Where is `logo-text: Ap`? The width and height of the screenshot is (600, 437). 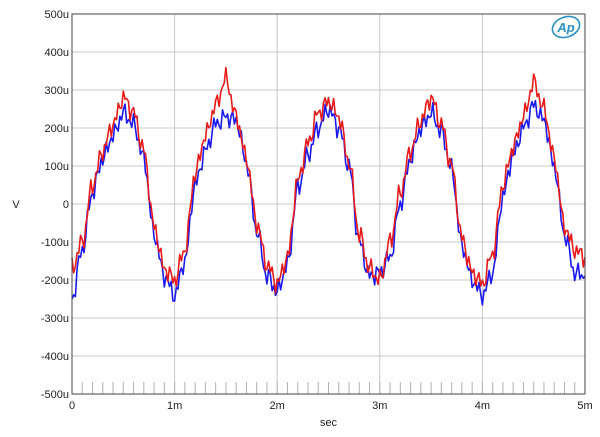
logo-text: Ap is located at coordinates (565, 27).